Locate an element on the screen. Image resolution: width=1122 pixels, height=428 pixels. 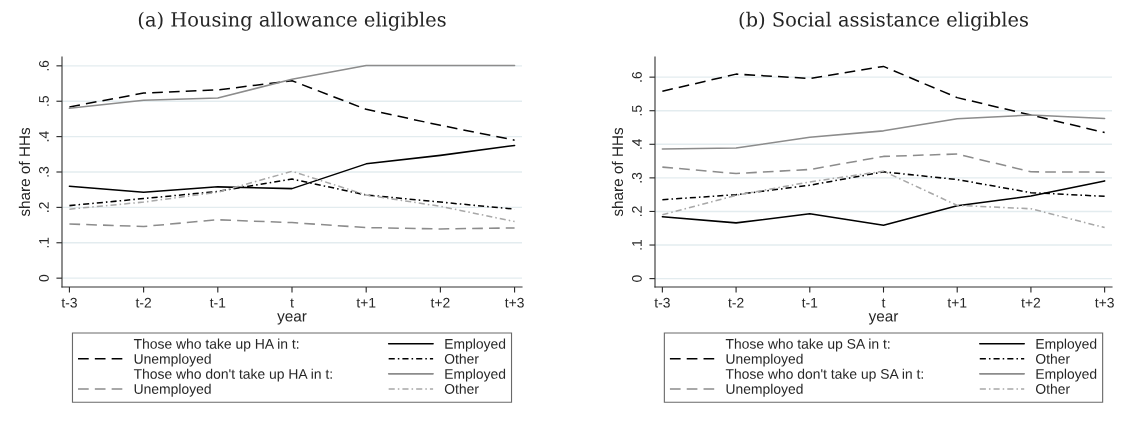
chart-title: (a) Housing allowance eligibles is located at coordinates (292, 21).